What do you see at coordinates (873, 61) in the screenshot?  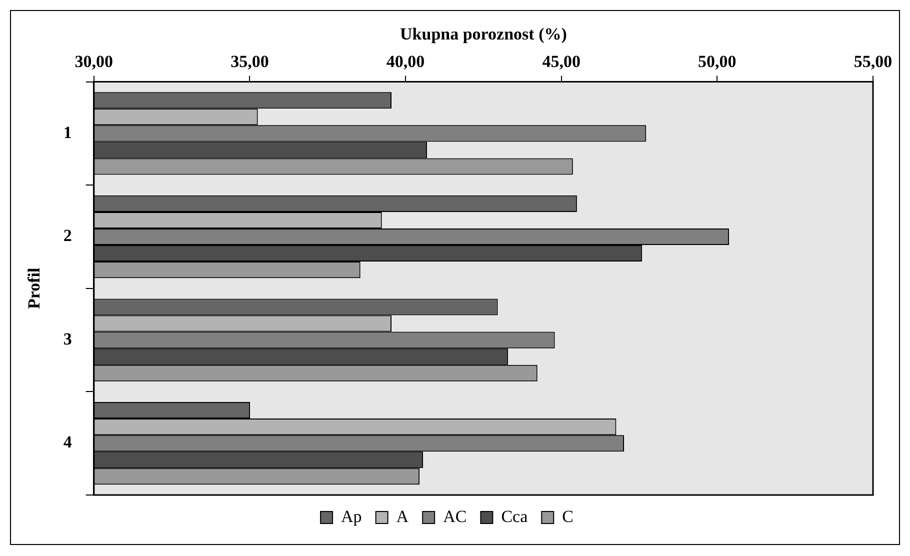 I see `x-tick-label: 55,00` at bounding box center [873, 61].